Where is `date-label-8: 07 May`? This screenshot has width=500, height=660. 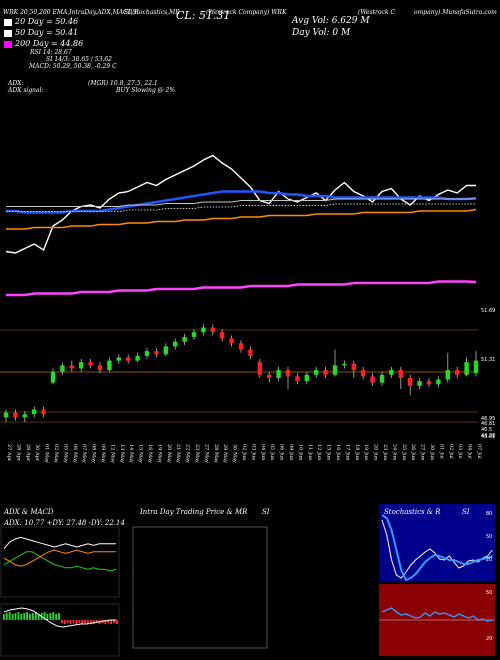
date-label-8: 07 May is located at coordinates (84, 453).